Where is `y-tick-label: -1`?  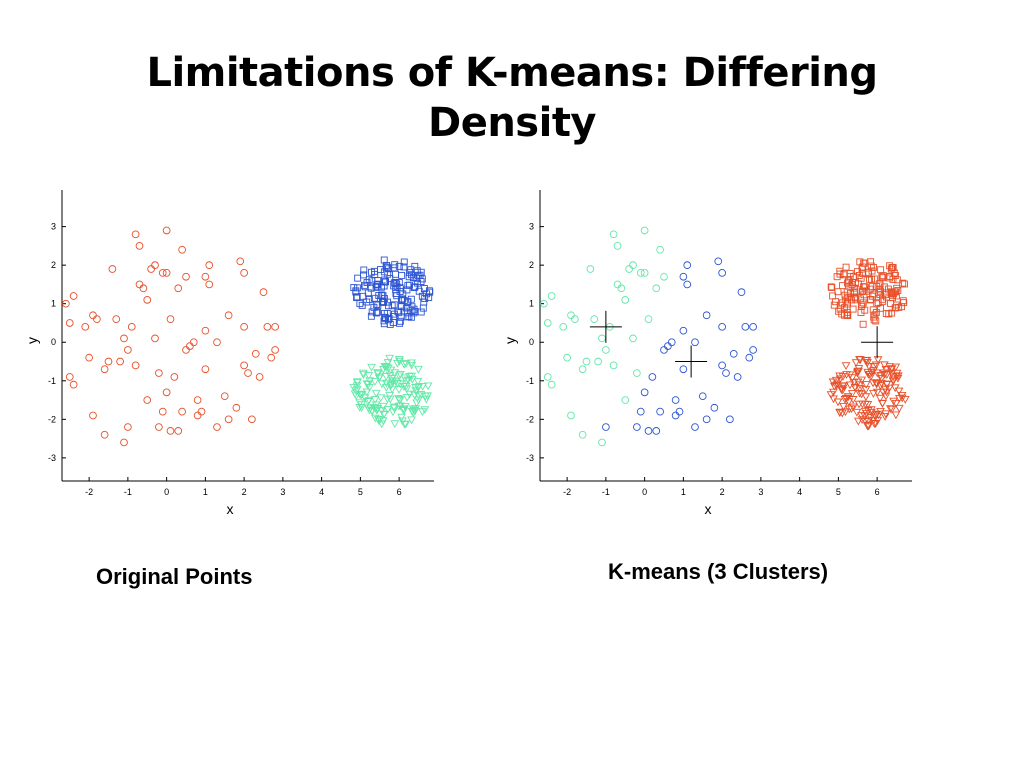
y-tick-label: -1 is located at coordinates (52, 381).